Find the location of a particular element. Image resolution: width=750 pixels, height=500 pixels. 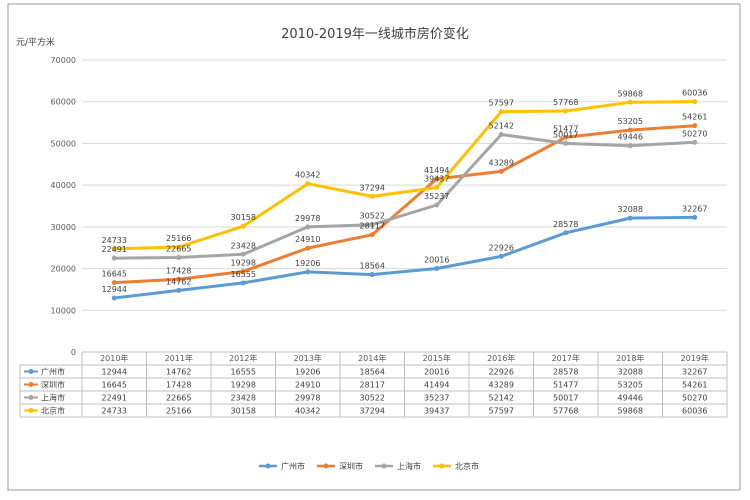

table-series-key-marker is located at coordinates (31, 384).